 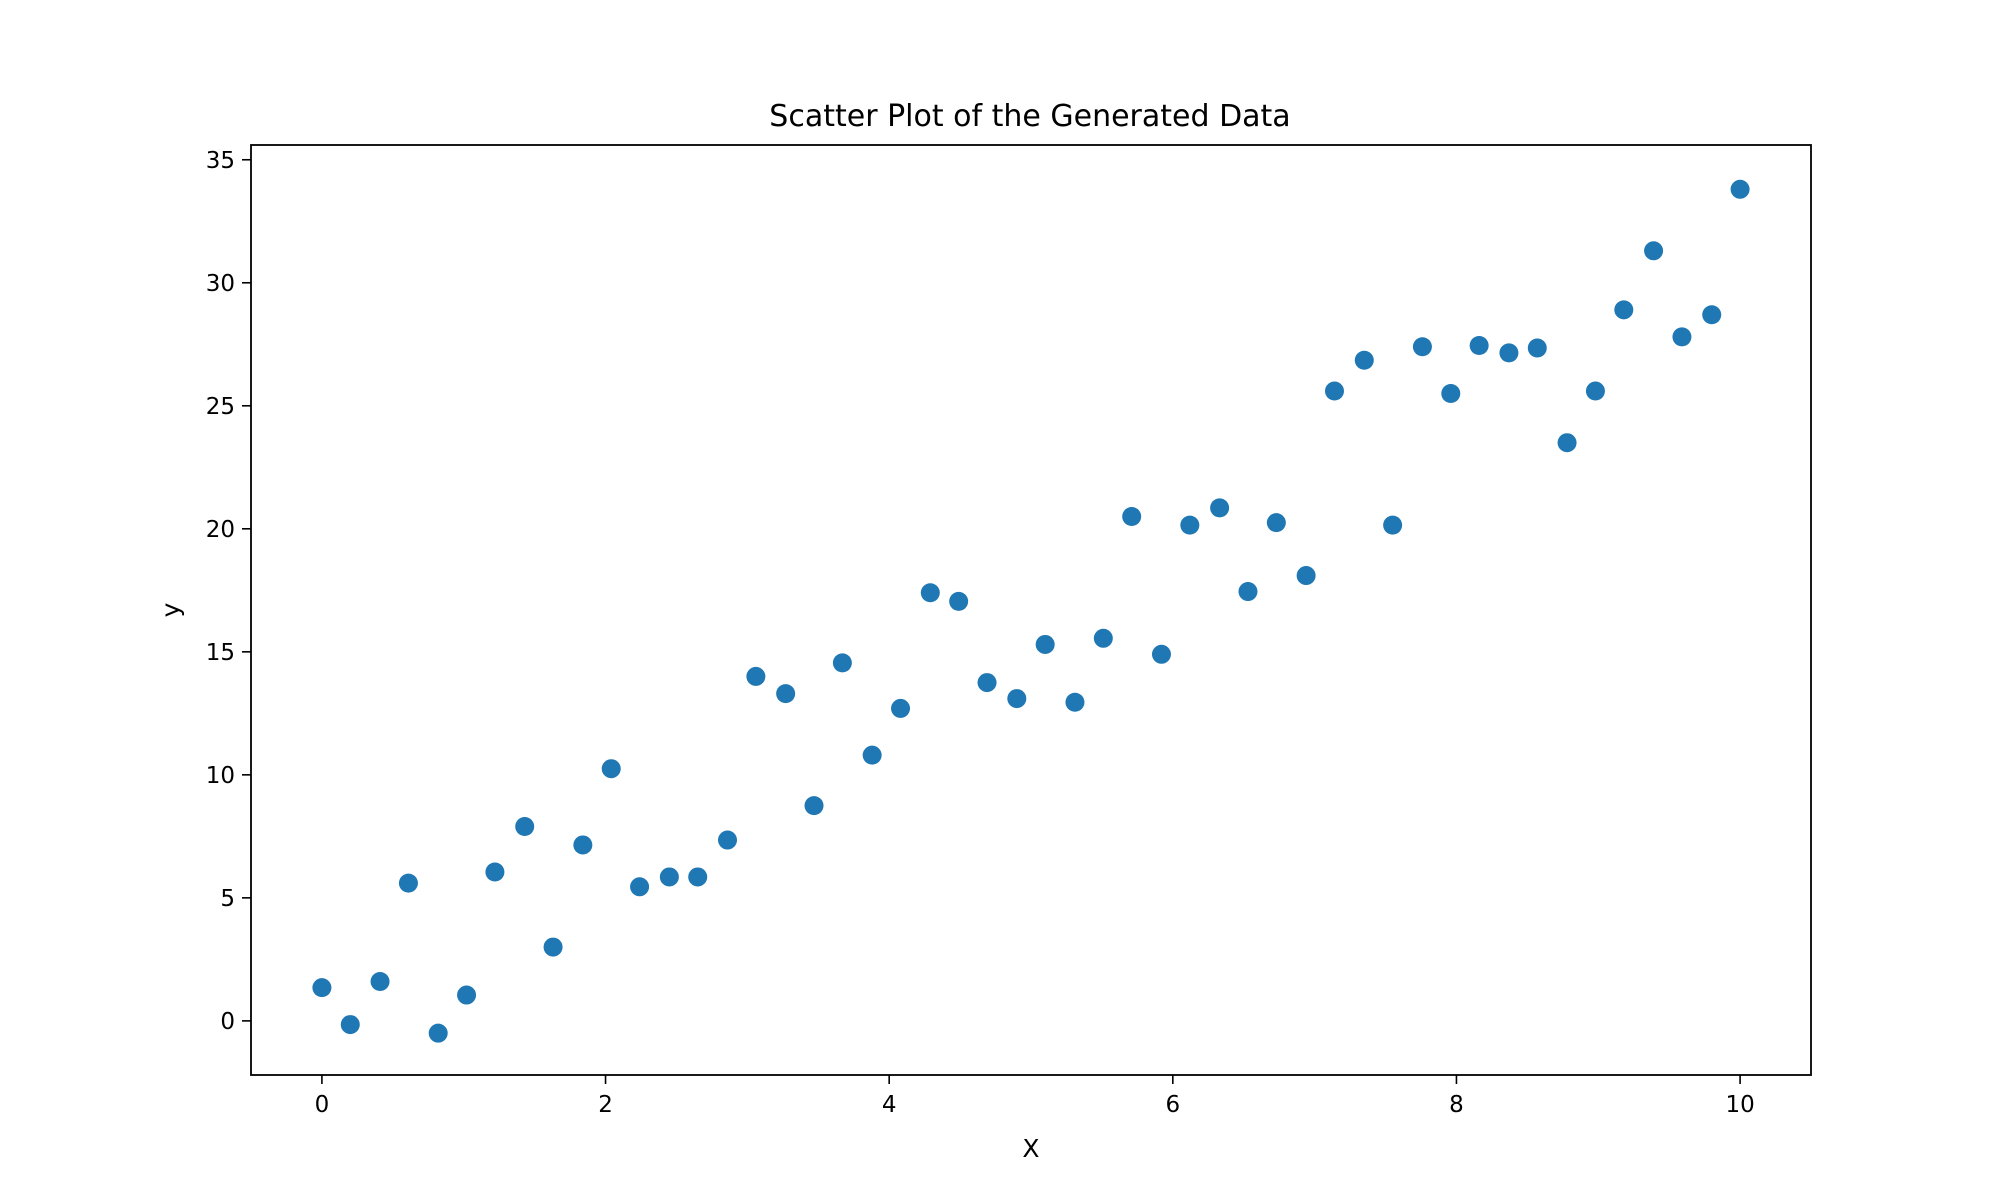 I want to click on y-axis: 0 5 10 15 20 25 30 35, so click(x=228, y=591).